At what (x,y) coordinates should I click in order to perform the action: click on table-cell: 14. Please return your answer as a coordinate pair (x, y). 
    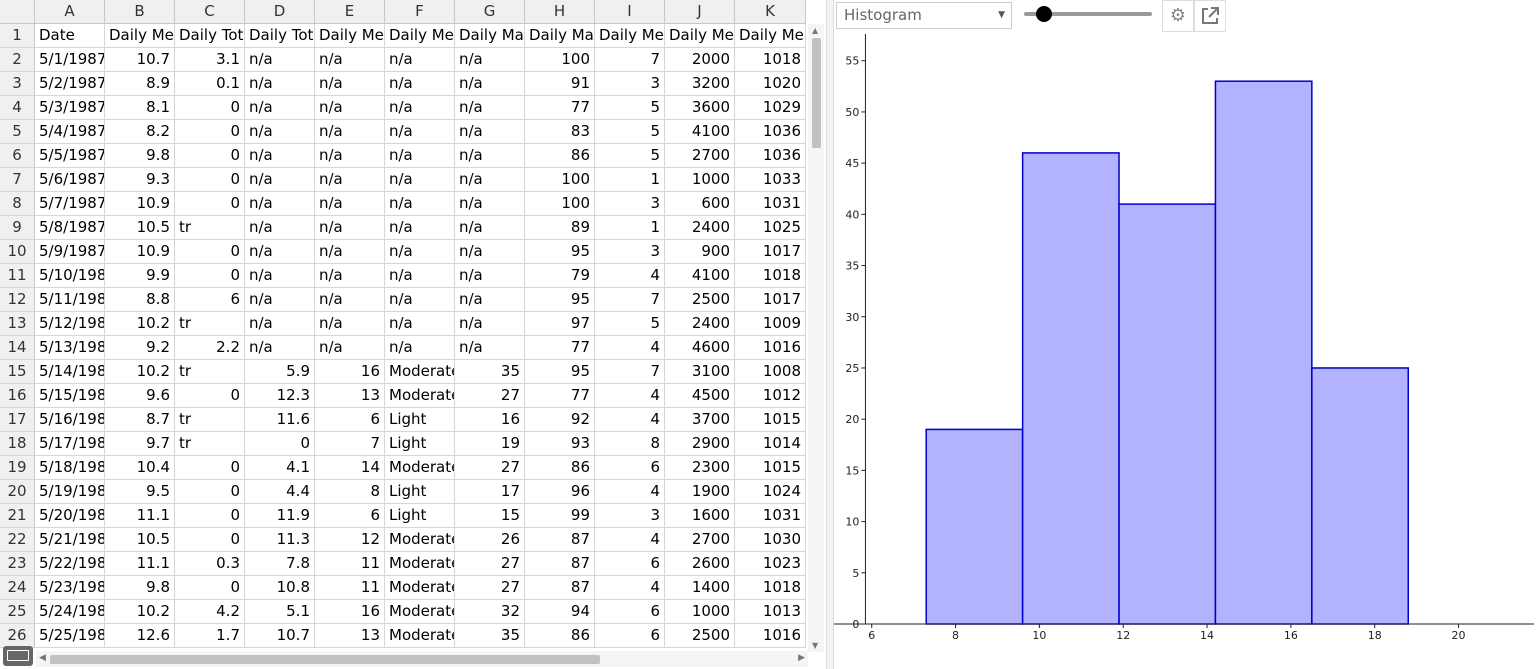
    Looking at the image, I should click on (350, 468).